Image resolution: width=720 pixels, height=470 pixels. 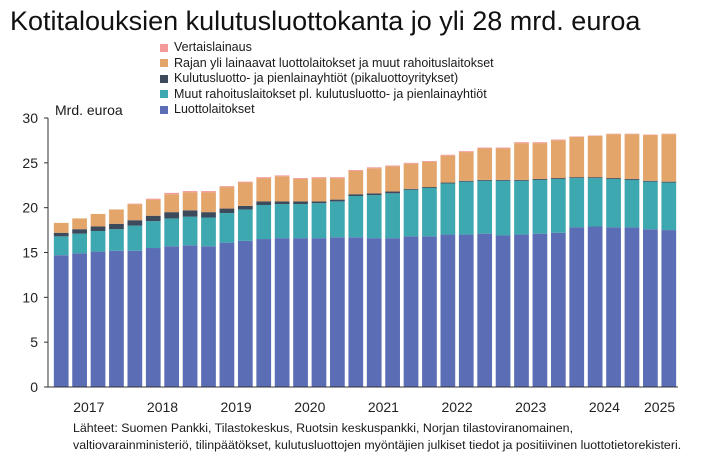 I want to click on y-tick-label: 15, so click(x=30, y=253).